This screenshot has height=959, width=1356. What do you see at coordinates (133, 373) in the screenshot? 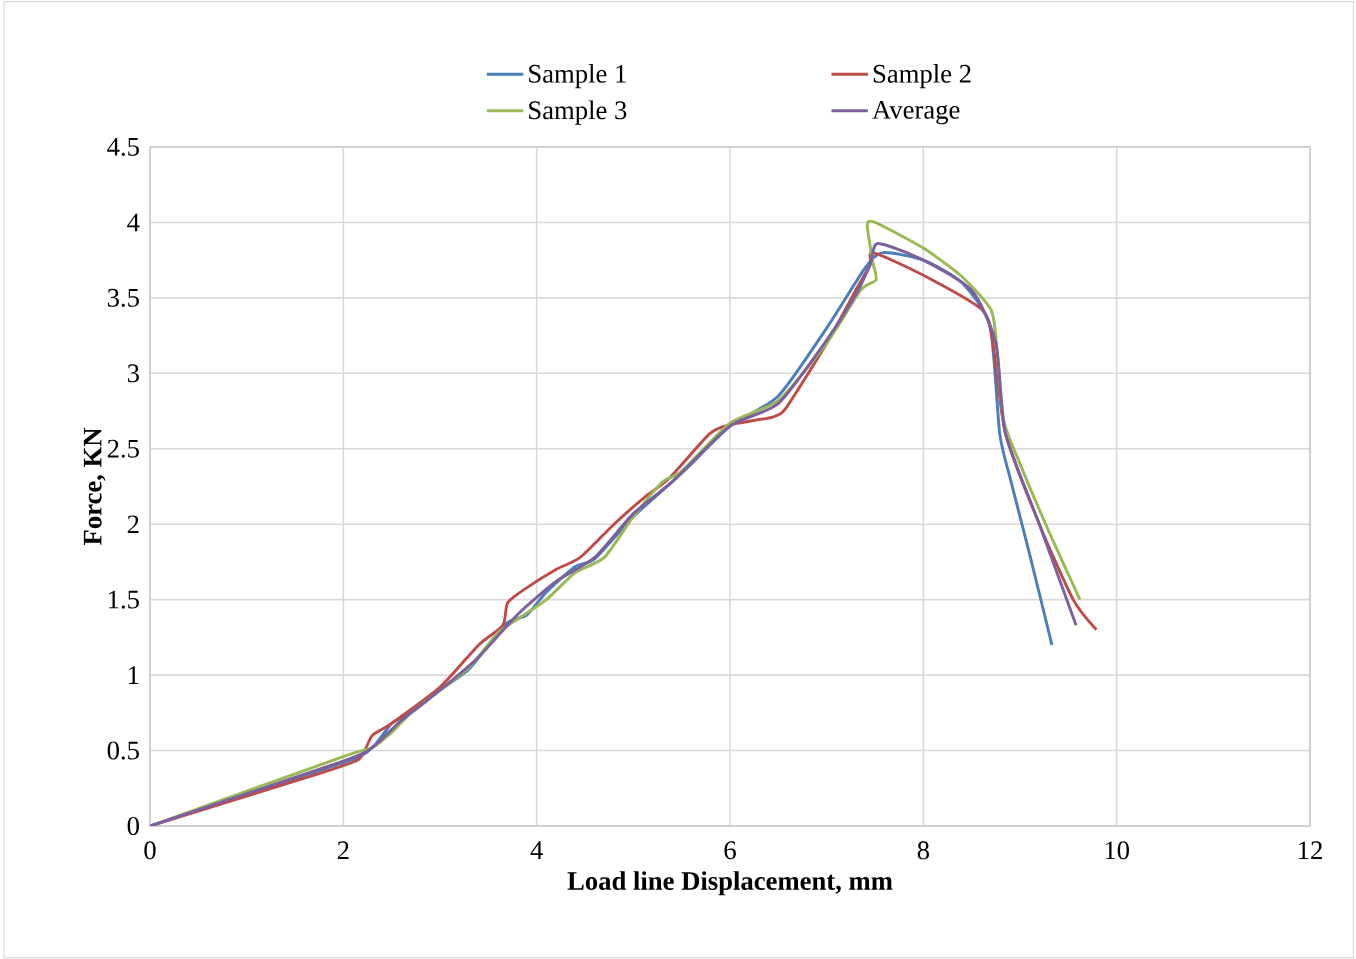
I see `y-tick-label: 3` at bounding box center [133, 373].